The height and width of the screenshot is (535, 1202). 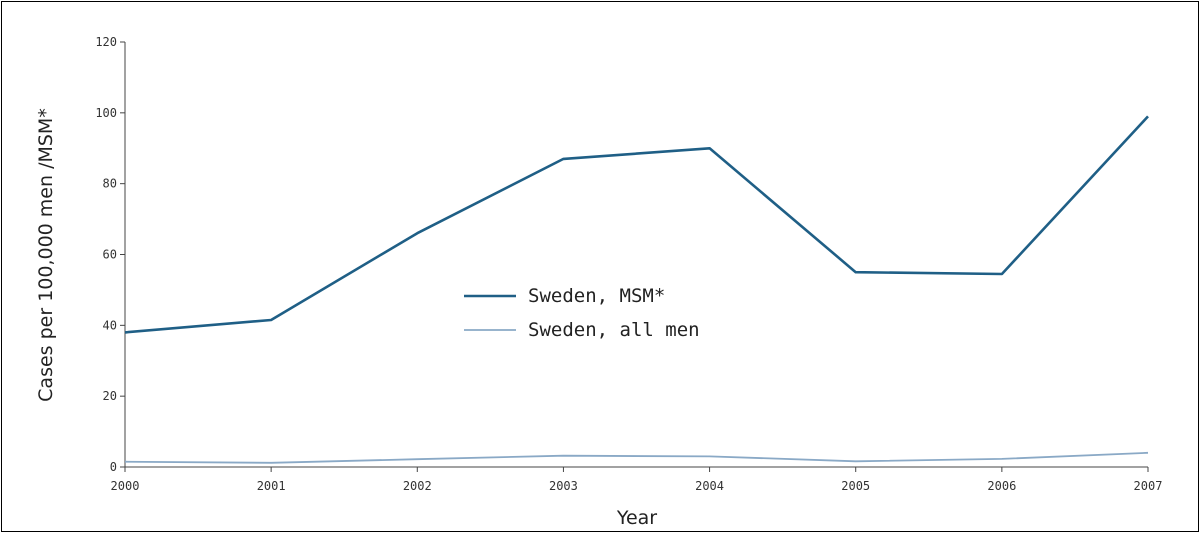 What do you see at coordinates (855, 486) in the screenshot?
I see `x-tick-label: 2005` at bounding box center [855, 486].